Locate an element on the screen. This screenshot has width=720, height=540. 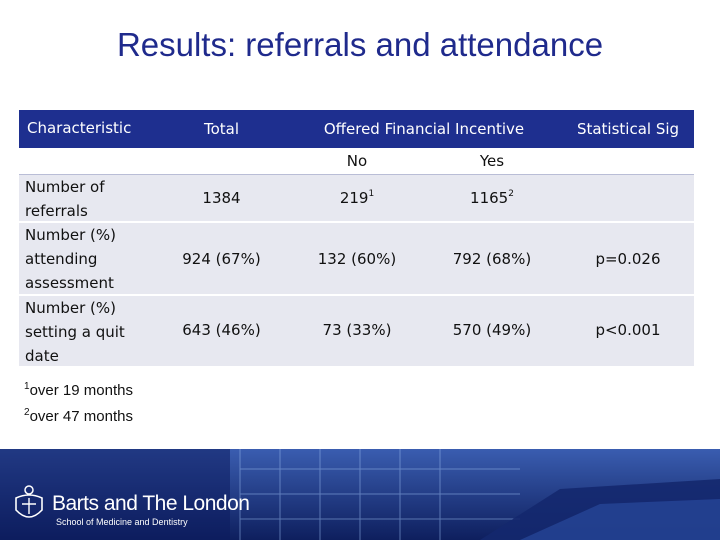
cell-no: 2191 is located at coordinates (357, 198).